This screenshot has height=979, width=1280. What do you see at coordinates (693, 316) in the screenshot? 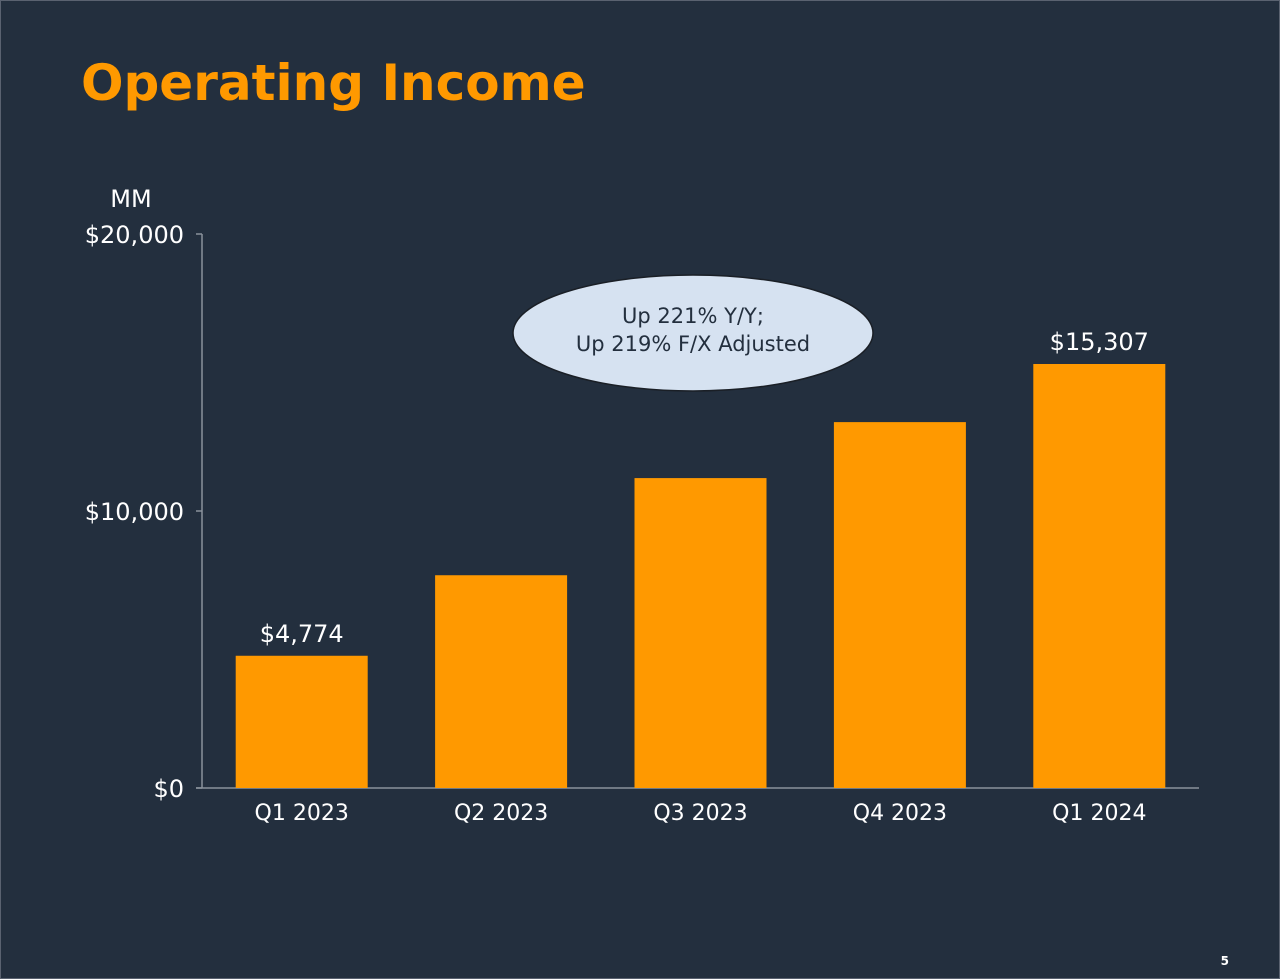
I see `callout-text: Up 221% Y/Y;` at bounding box center [693, 316].